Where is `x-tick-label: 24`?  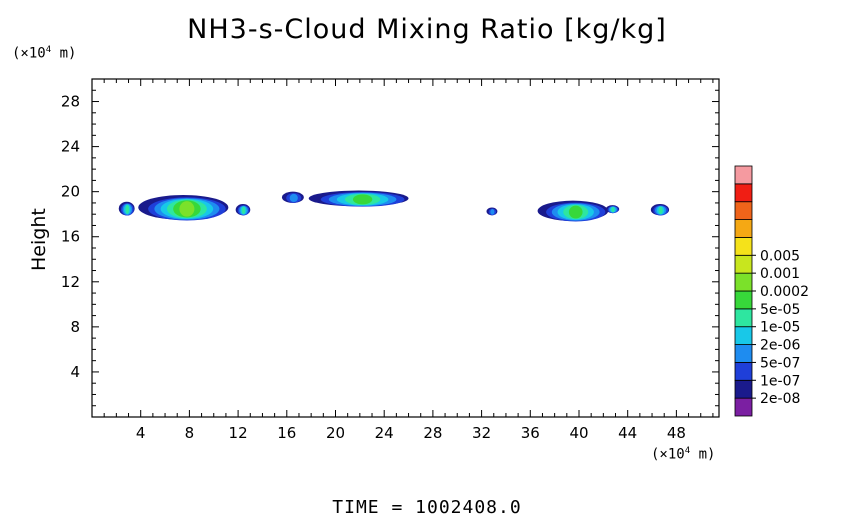 x-tick-label: 24 is located at coordinates (384, 433).